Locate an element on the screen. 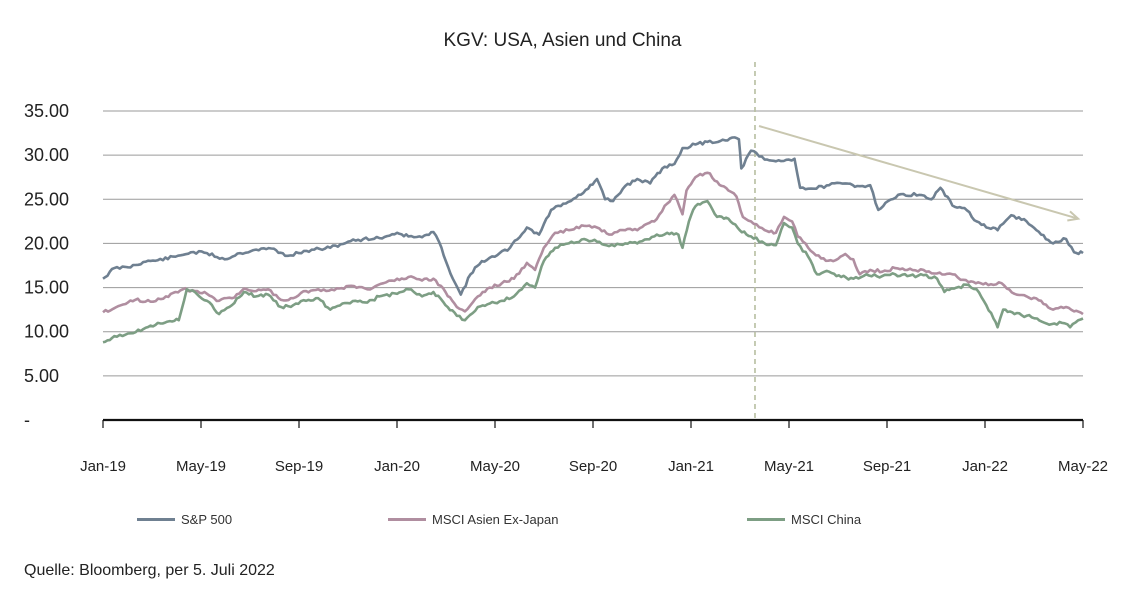 Image resolution: width=1125 pixels, height=600 pixels. y-tick-label: 20.00 is located at coordinates (46, 243).